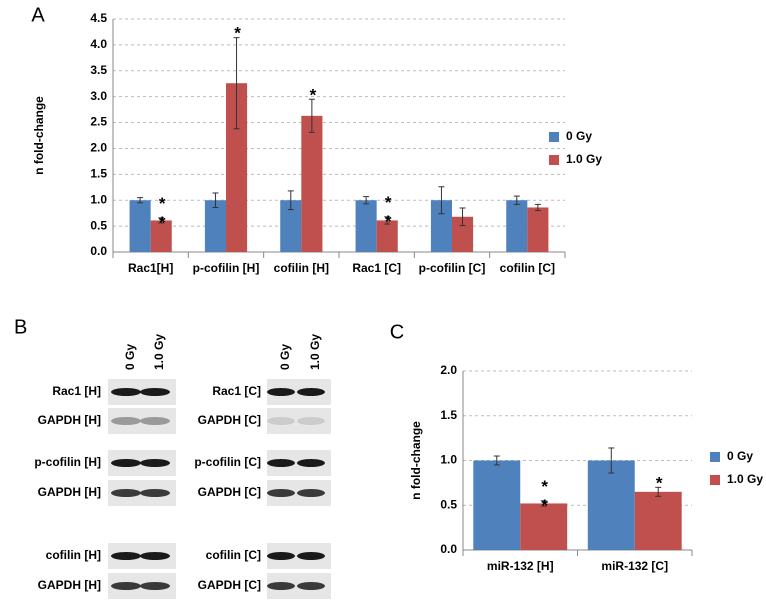  I want to click on panel-label: C, so click(397, 332).